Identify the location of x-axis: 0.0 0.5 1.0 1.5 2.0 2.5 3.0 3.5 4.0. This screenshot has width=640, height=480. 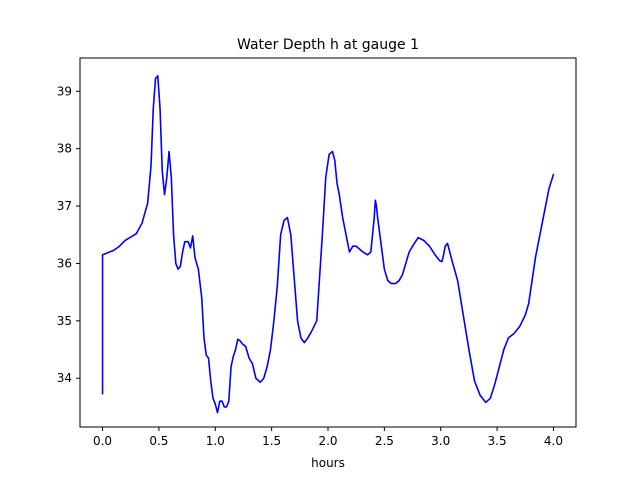
(328, 437).